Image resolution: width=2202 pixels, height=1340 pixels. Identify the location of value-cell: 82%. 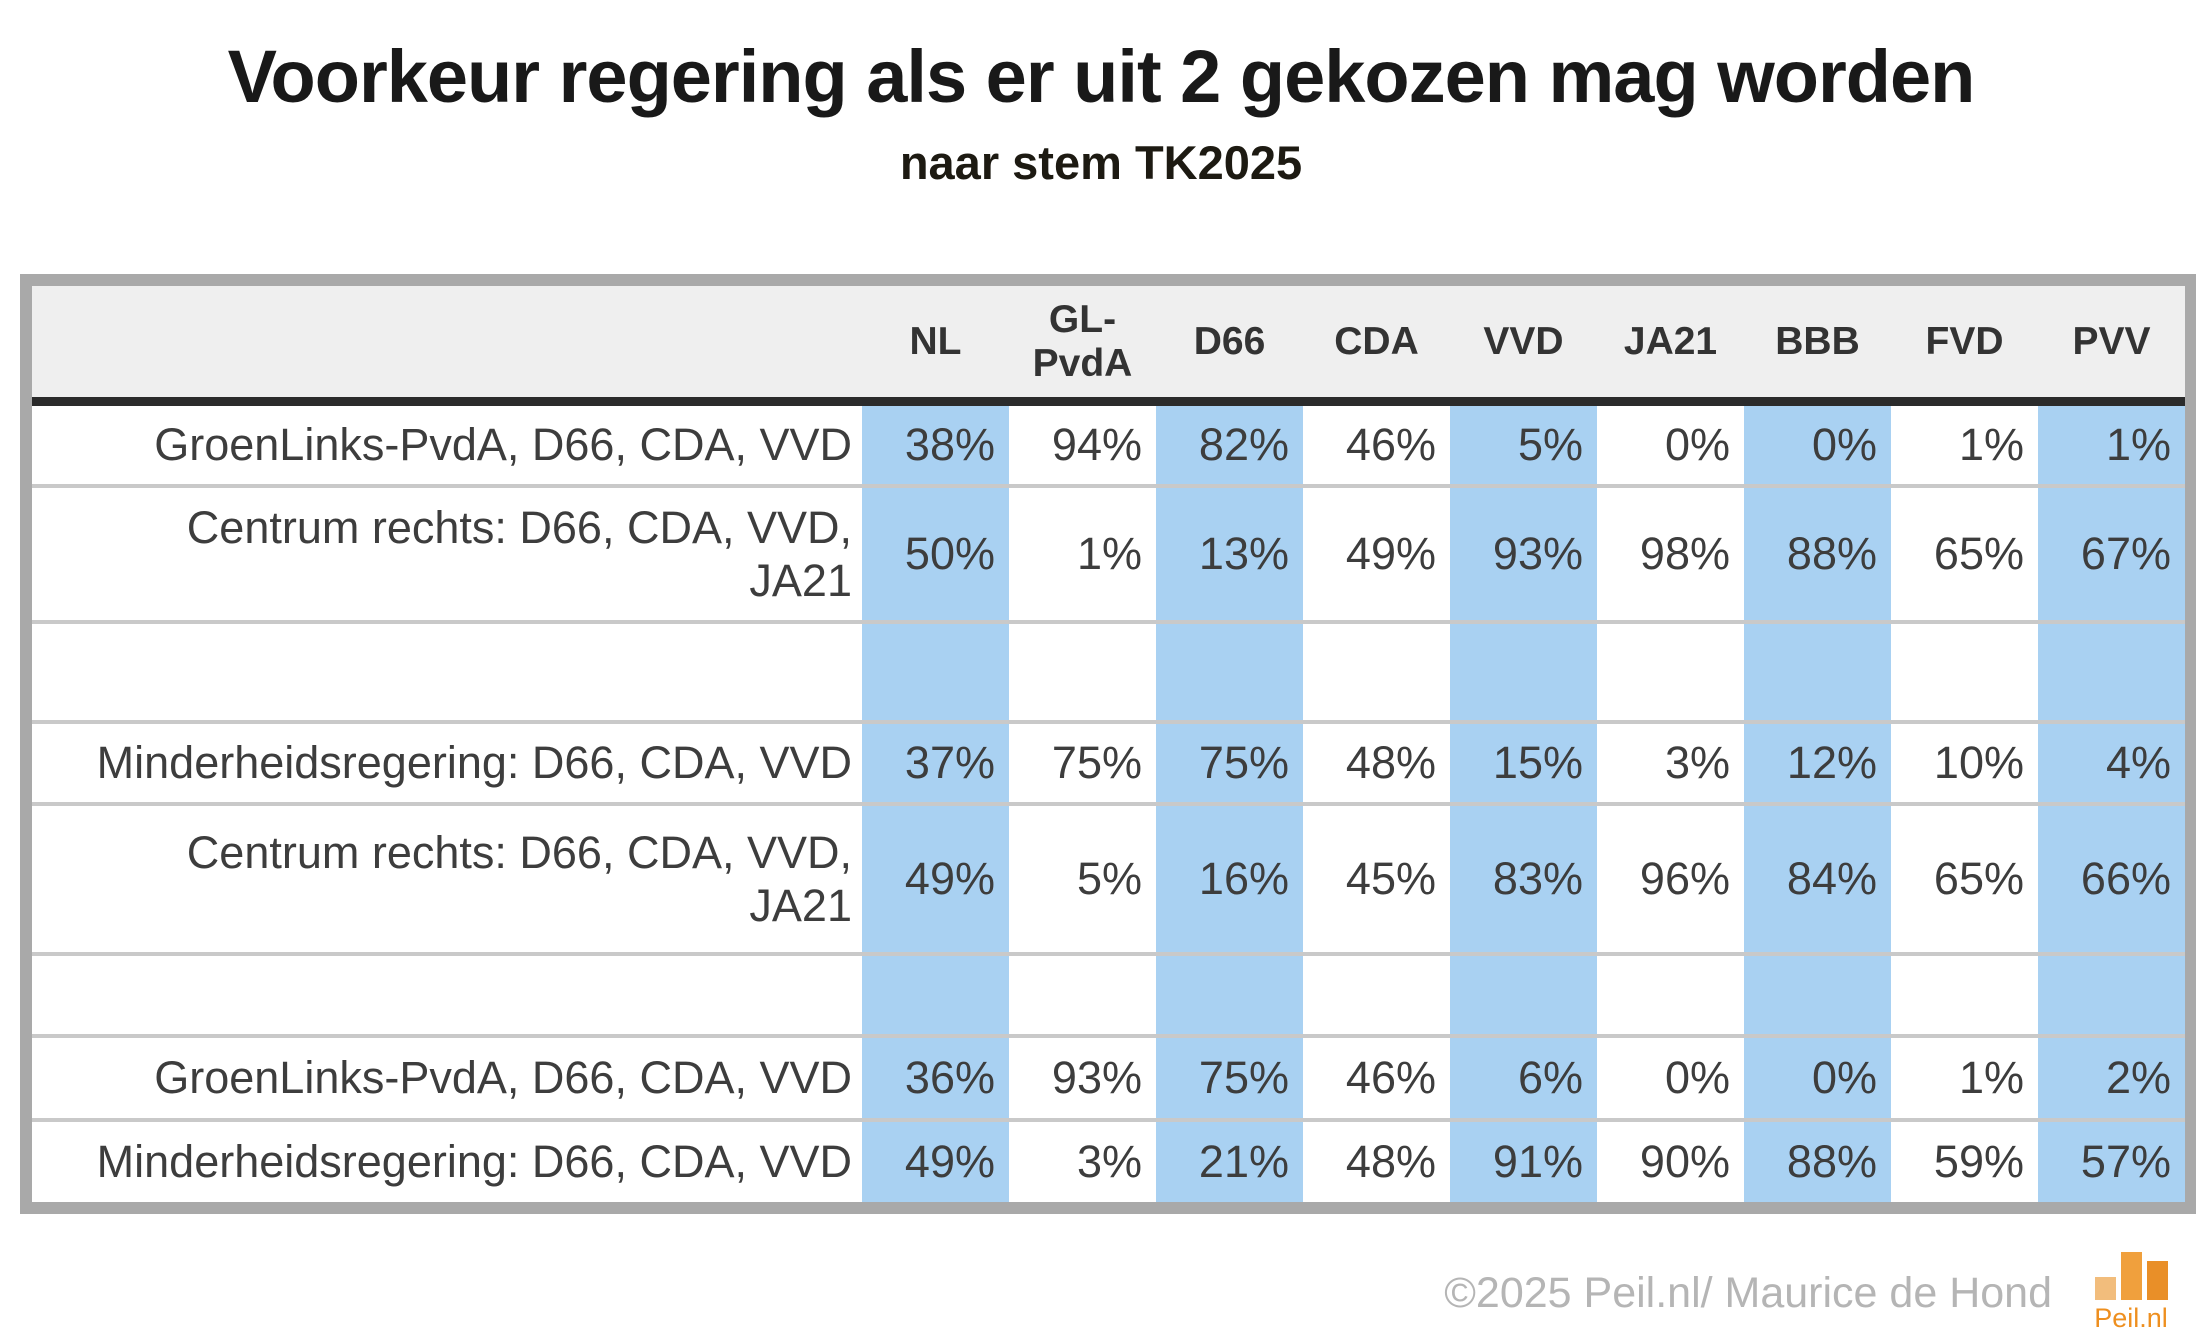
(1229, 443).